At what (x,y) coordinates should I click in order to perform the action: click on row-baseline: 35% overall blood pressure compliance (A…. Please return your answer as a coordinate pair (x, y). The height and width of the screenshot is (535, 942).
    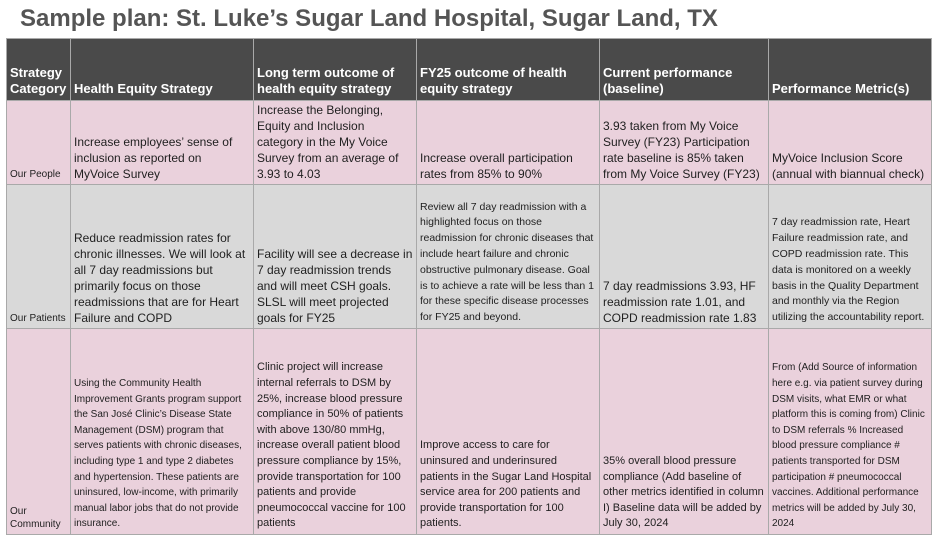
    Looking at the image, I should click on (684, 431).